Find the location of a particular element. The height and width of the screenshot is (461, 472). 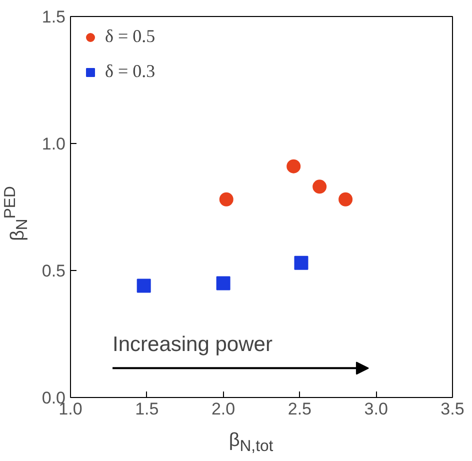

annotation: Increasing power is located at coordinates (192, 344).